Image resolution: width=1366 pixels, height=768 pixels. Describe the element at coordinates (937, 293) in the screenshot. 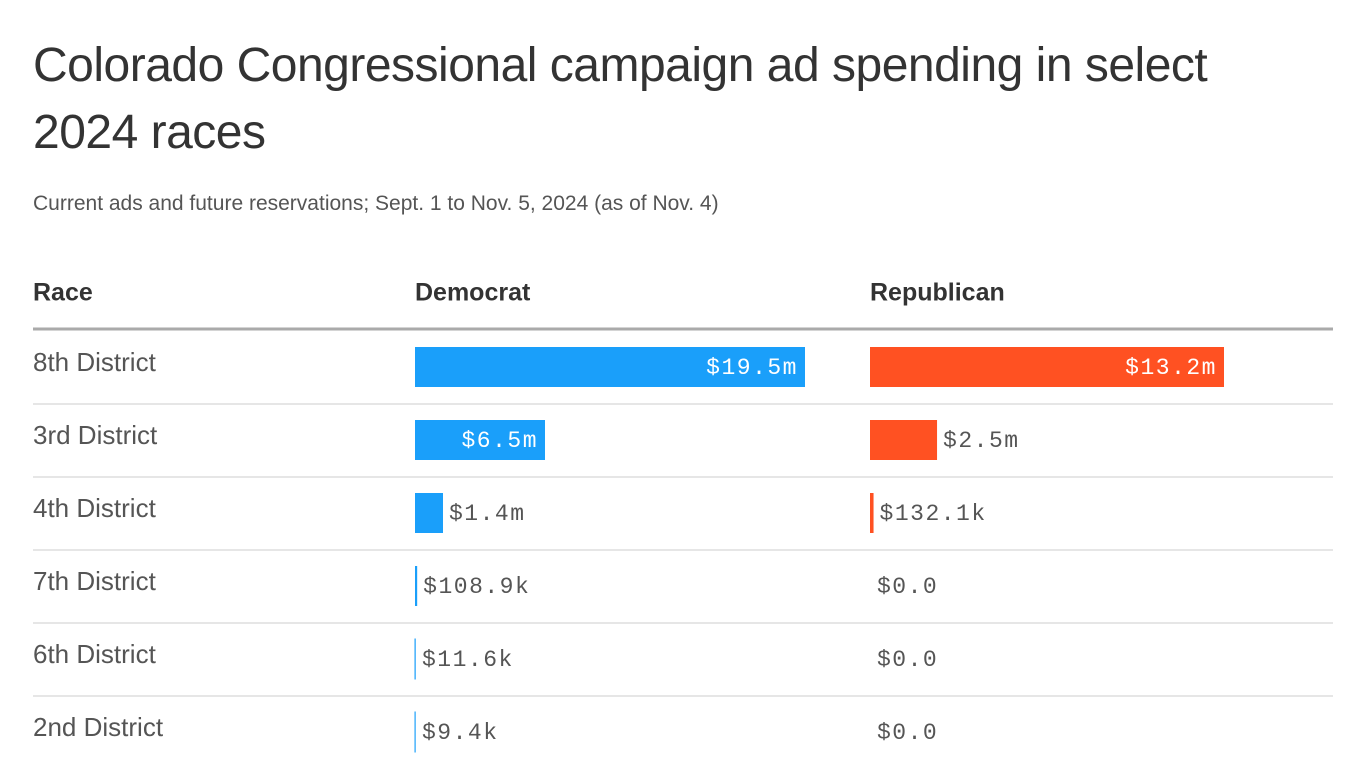

I see `column-header: Republican` at that location.